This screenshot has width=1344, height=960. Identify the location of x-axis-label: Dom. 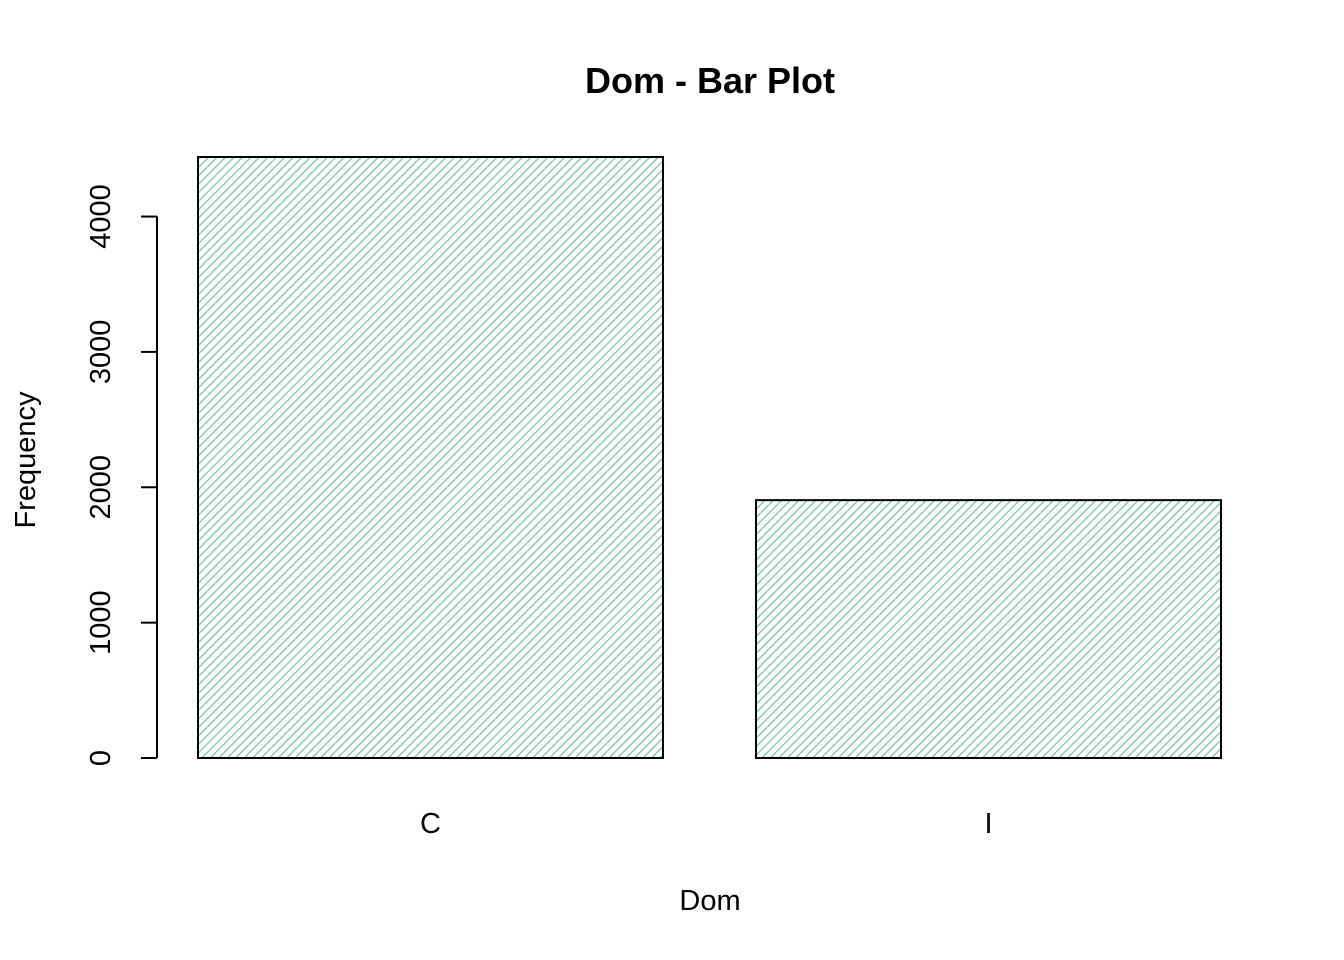
(709, 901).